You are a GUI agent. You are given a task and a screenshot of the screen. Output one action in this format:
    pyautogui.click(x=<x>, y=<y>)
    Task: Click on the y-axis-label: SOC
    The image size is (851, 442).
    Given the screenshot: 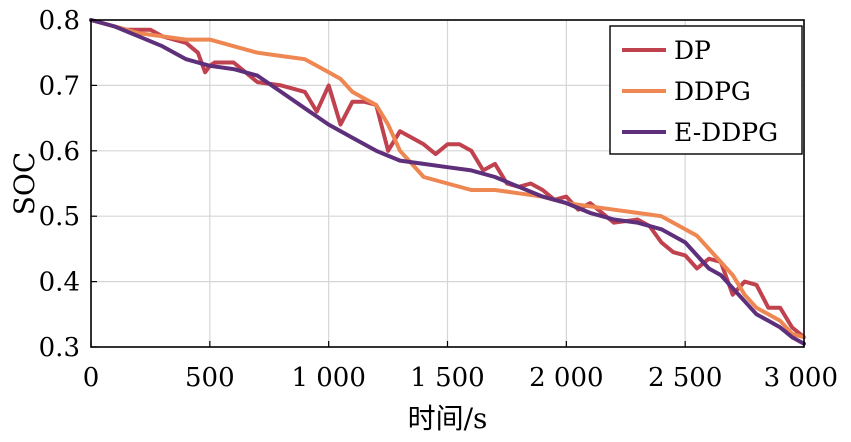 What is the action you would take?
    pyautogui.click(x=24, y=184)
    